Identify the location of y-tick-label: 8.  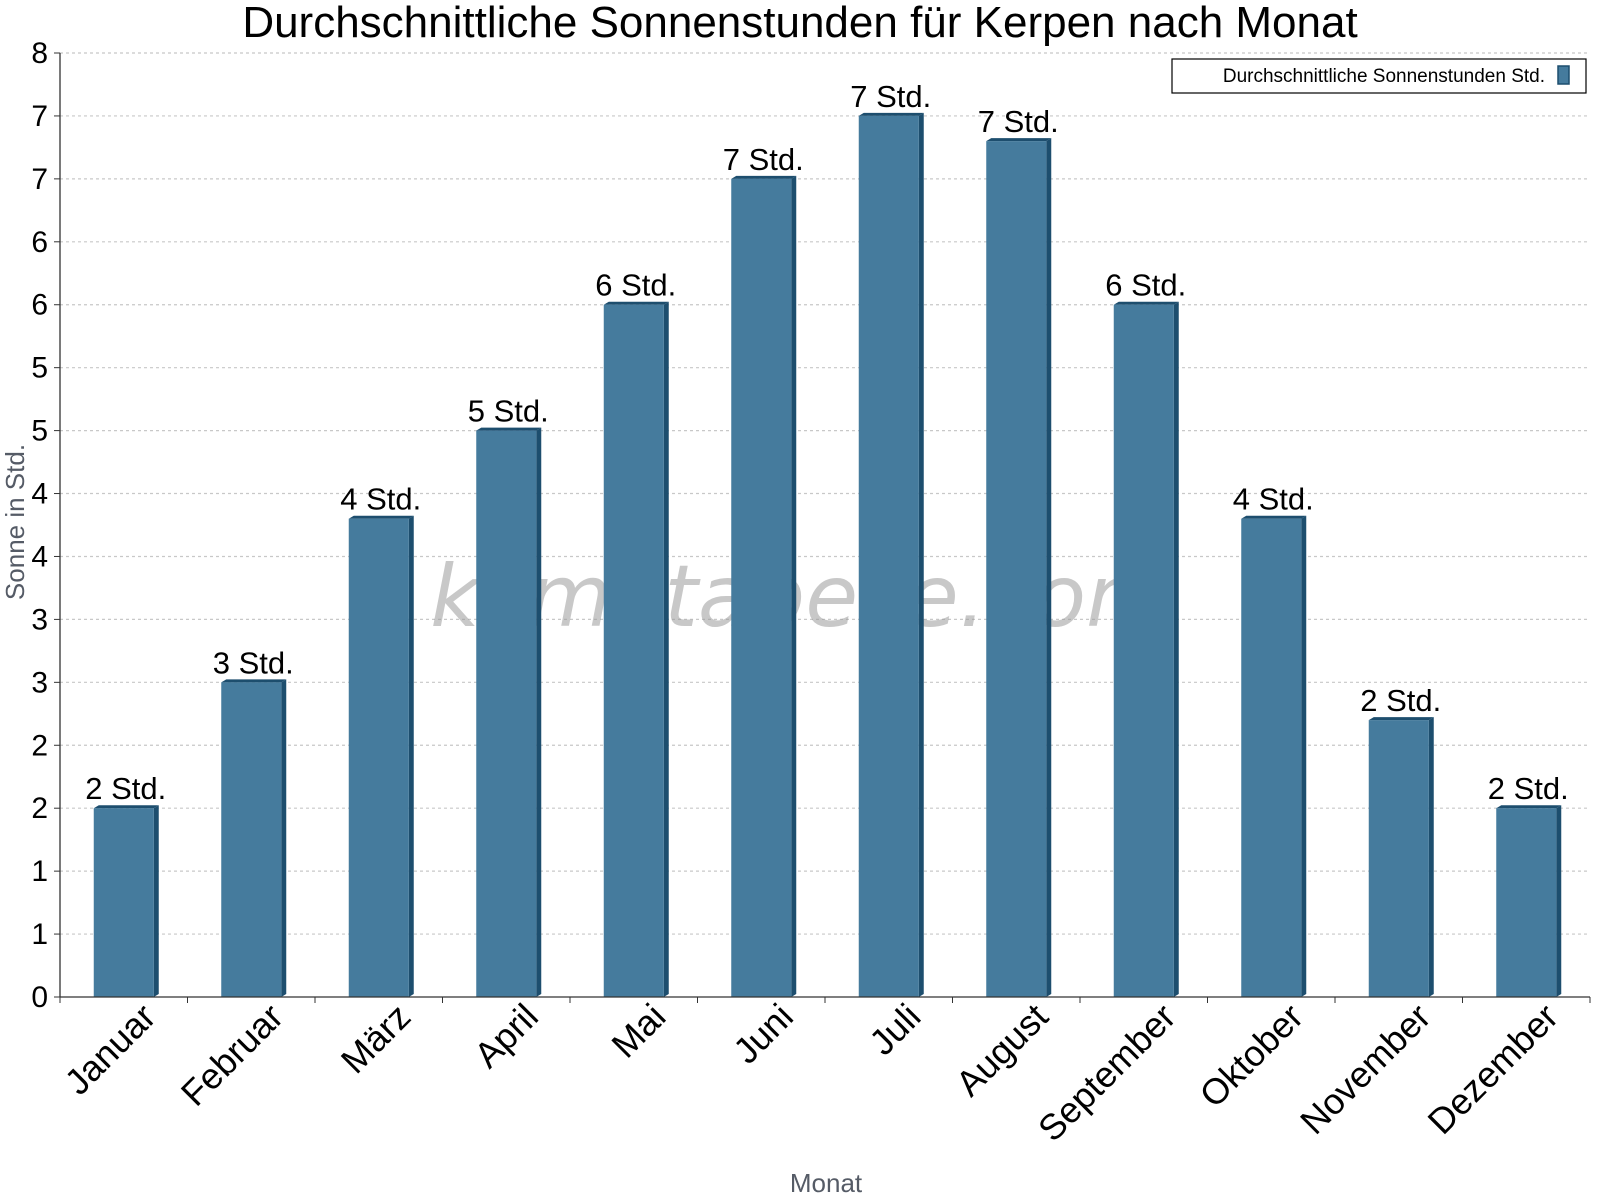
(39, 53).